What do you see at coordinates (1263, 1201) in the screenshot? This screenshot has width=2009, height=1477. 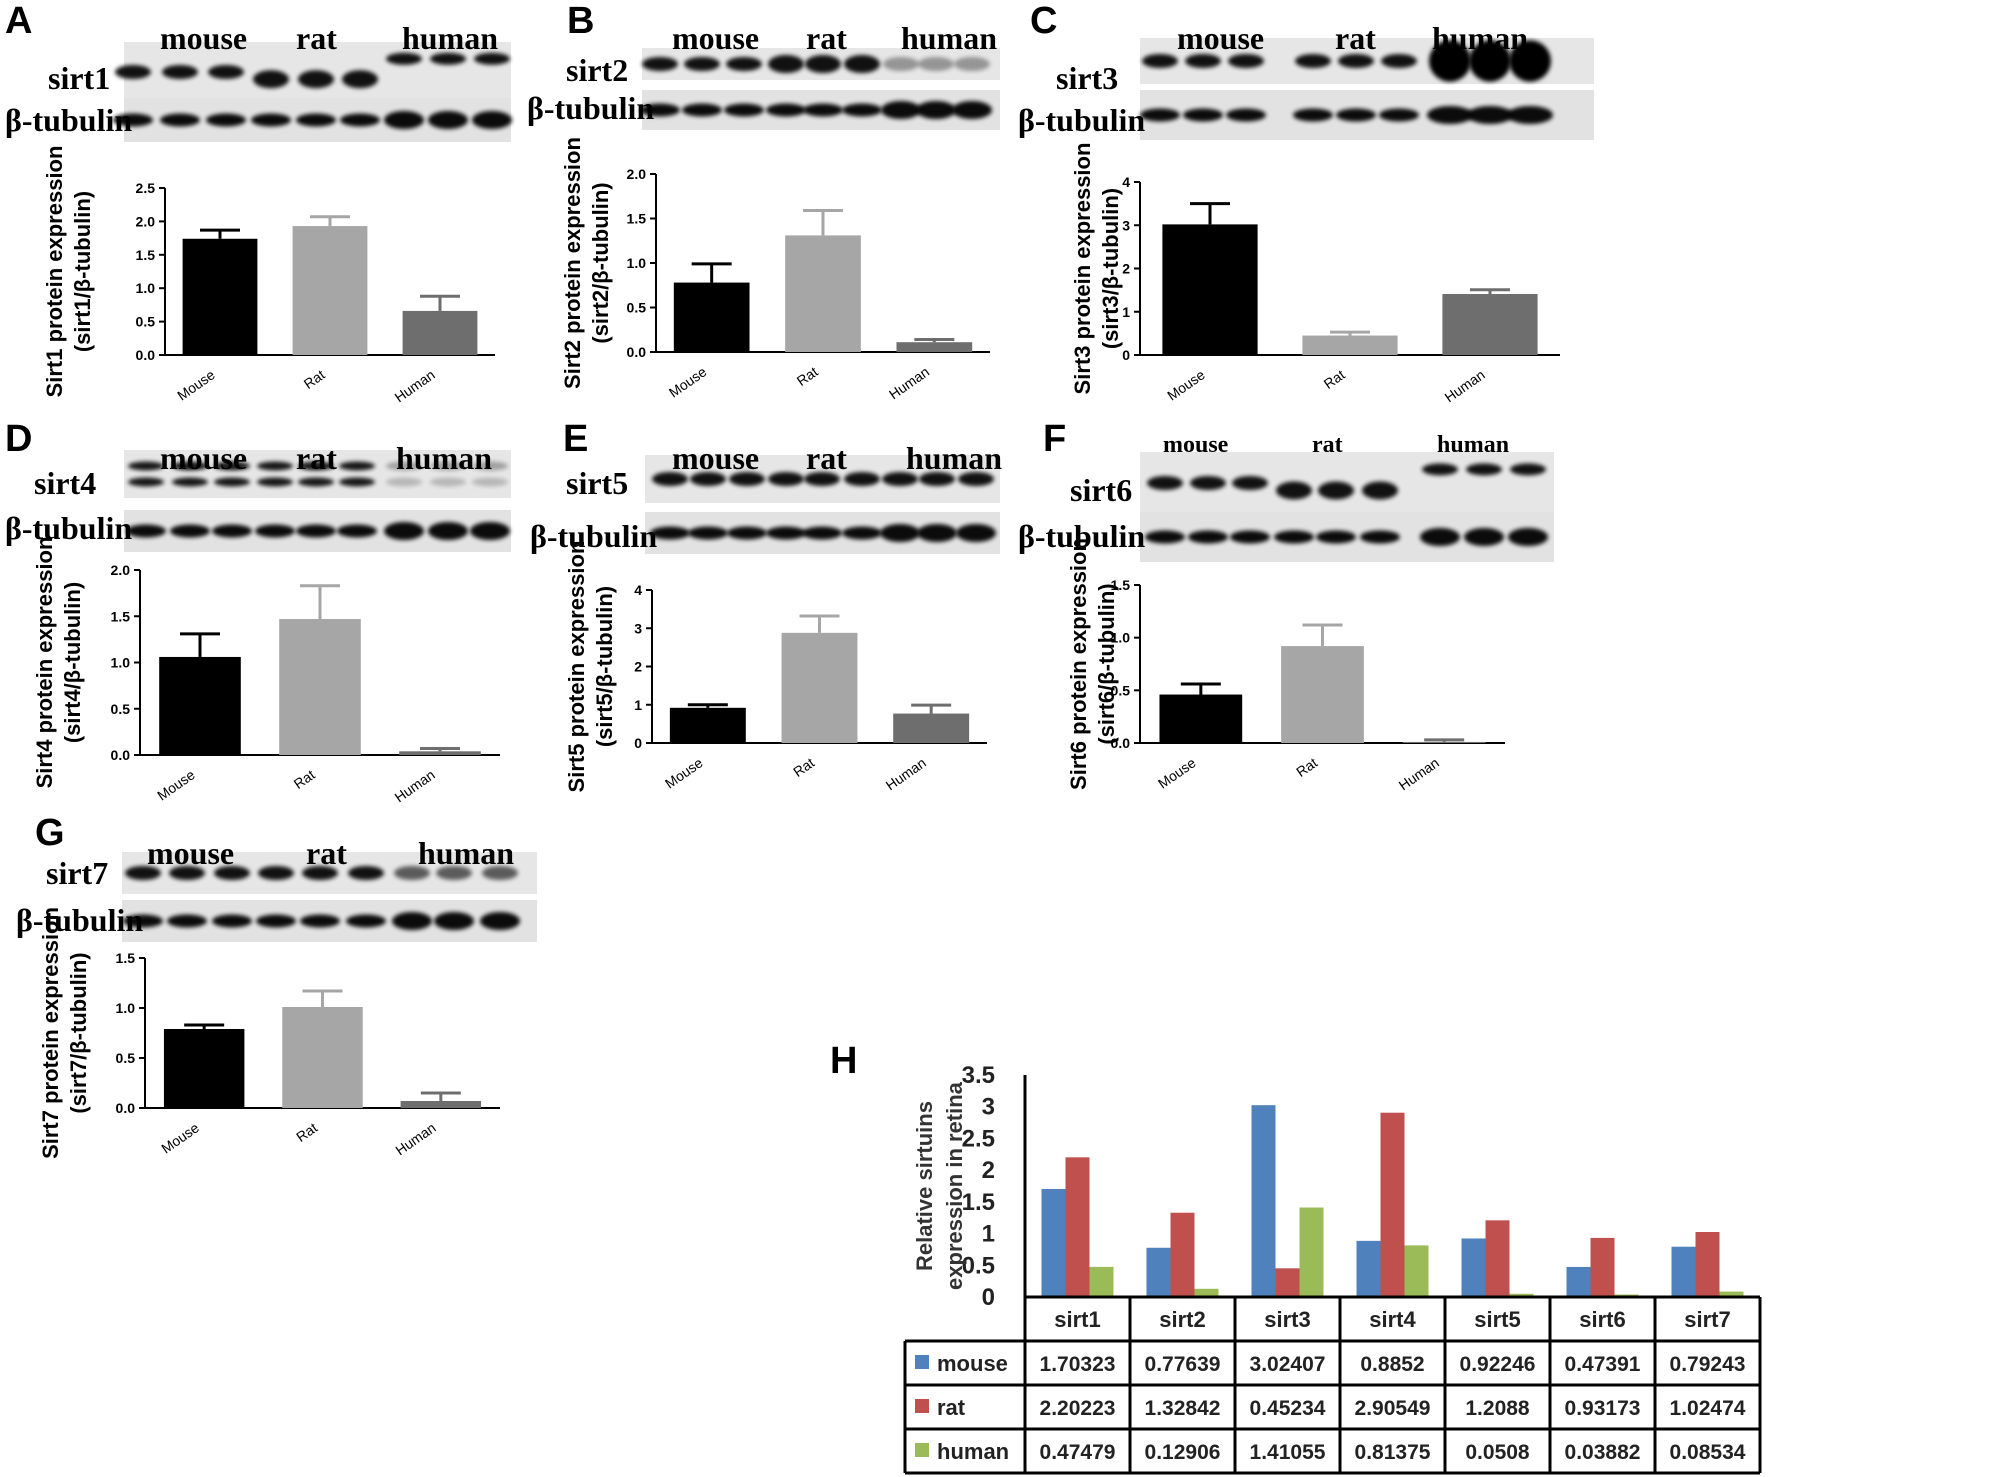 I see `bar-mouse-sirt3` at bounding box center [1263, 1201].